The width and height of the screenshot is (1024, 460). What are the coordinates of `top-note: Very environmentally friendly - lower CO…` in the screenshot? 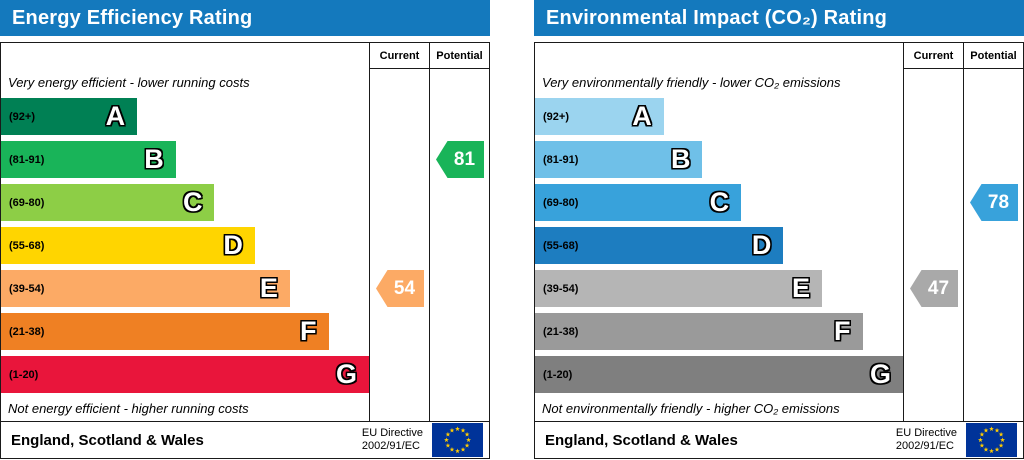 It's located at (691, 82).